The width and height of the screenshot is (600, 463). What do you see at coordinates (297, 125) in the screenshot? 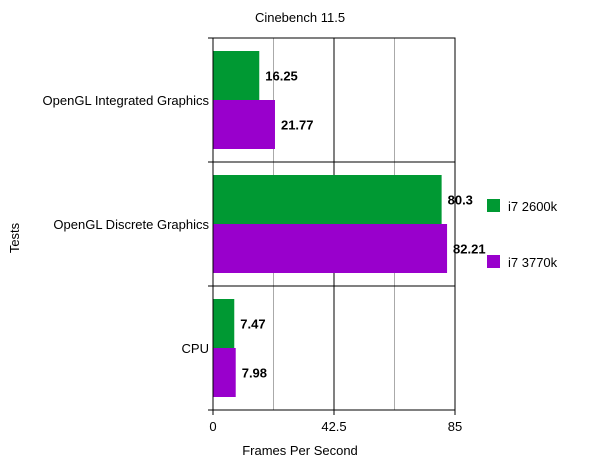
I see `data-label: 21.77` at bounding box center [297, 125].